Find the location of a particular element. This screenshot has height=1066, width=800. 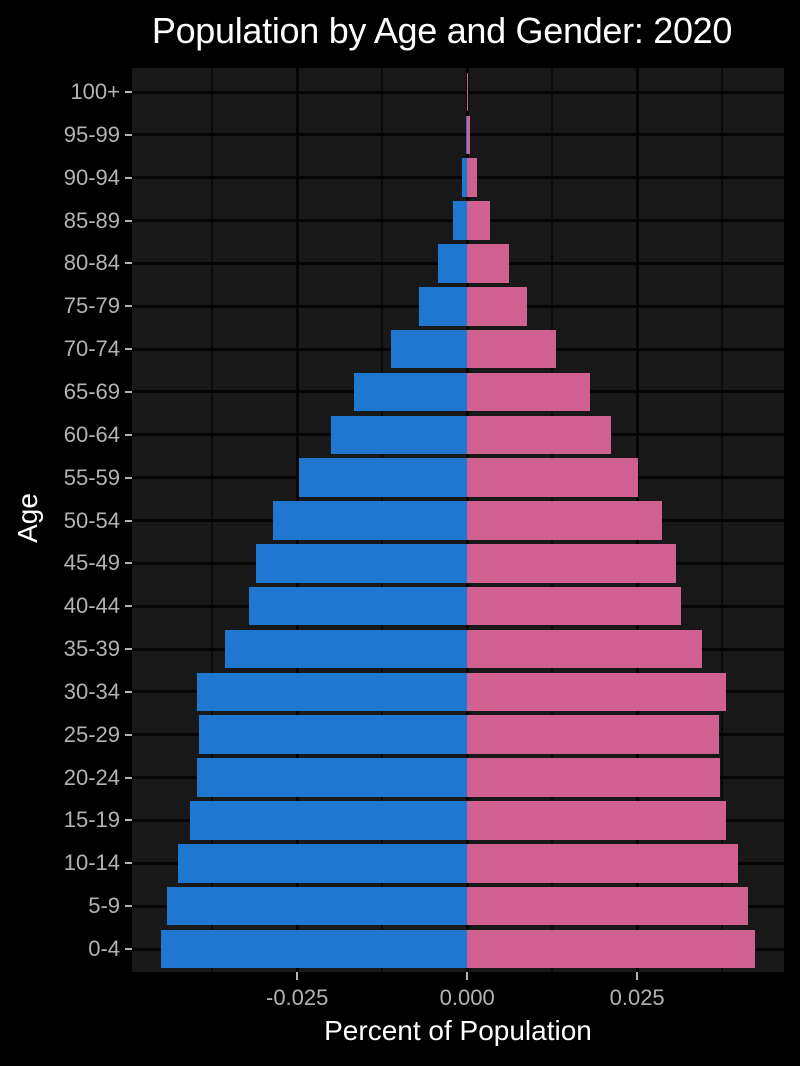

y-tick-label: 95-99 is located at coordinates (91, 134).